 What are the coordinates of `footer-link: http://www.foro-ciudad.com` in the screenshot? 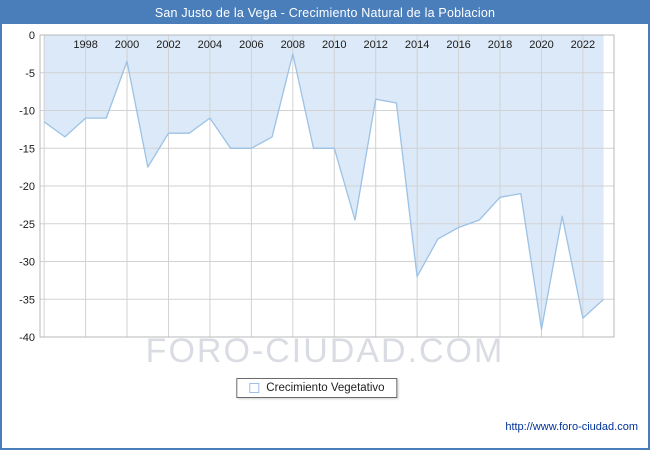 It's located at (571, 427).